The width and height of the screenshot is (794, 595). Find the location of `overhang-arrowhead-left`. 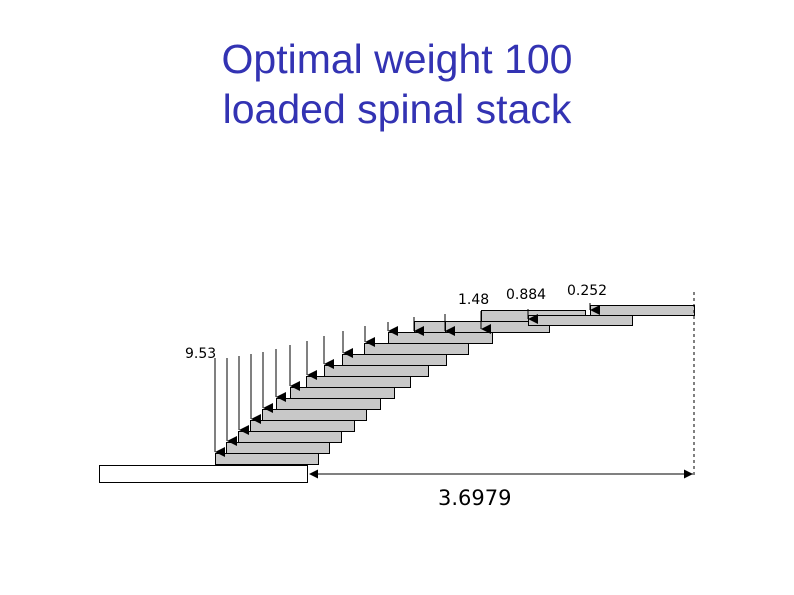

overhang-arrowhead-left is located at coordinates (313, 474).